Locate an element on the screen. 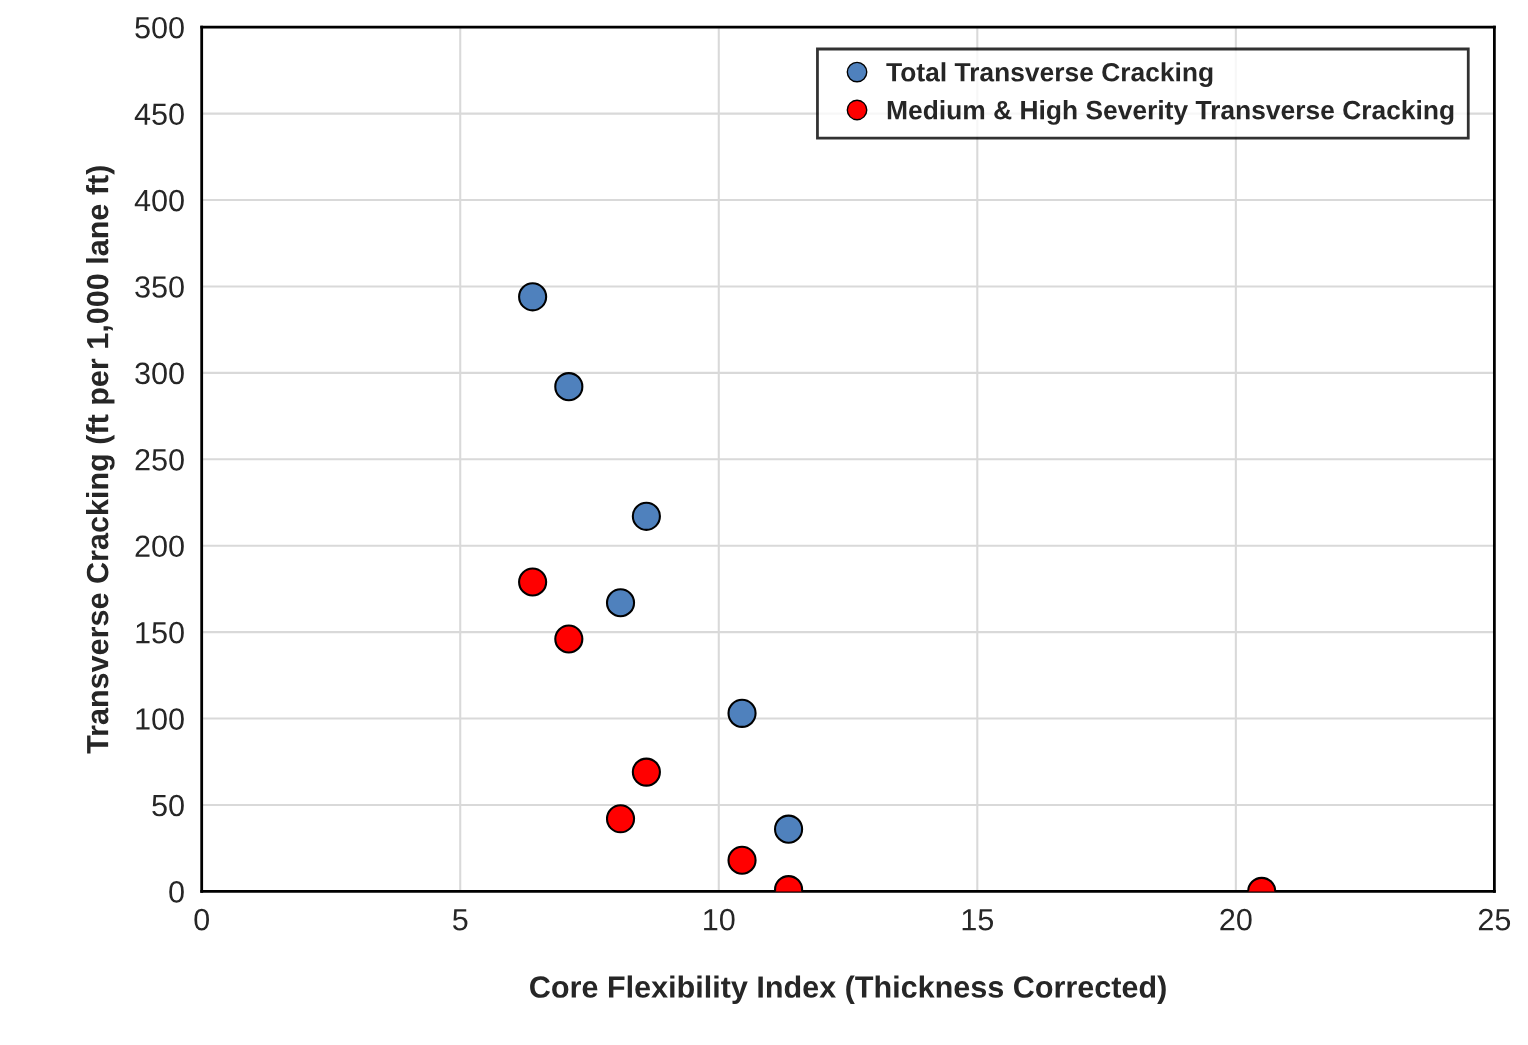 The width and height of the screenshot is (1528, 1045). y-axis-title: Transverse Cracking (ft per 1,000 lane ft) is located at coordinates (100, 460).